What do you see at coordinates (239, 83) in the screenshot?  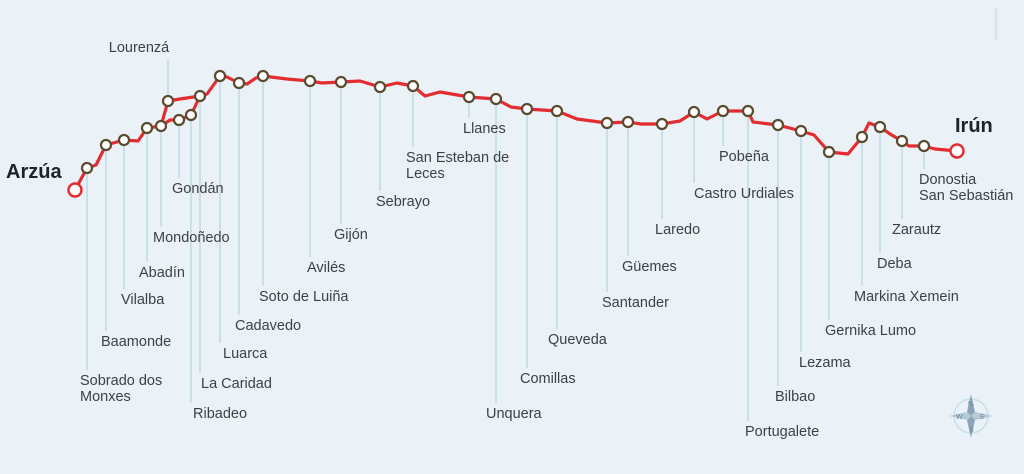 I see `stop-marker-cadavedo` at bounding box center [239, 83].